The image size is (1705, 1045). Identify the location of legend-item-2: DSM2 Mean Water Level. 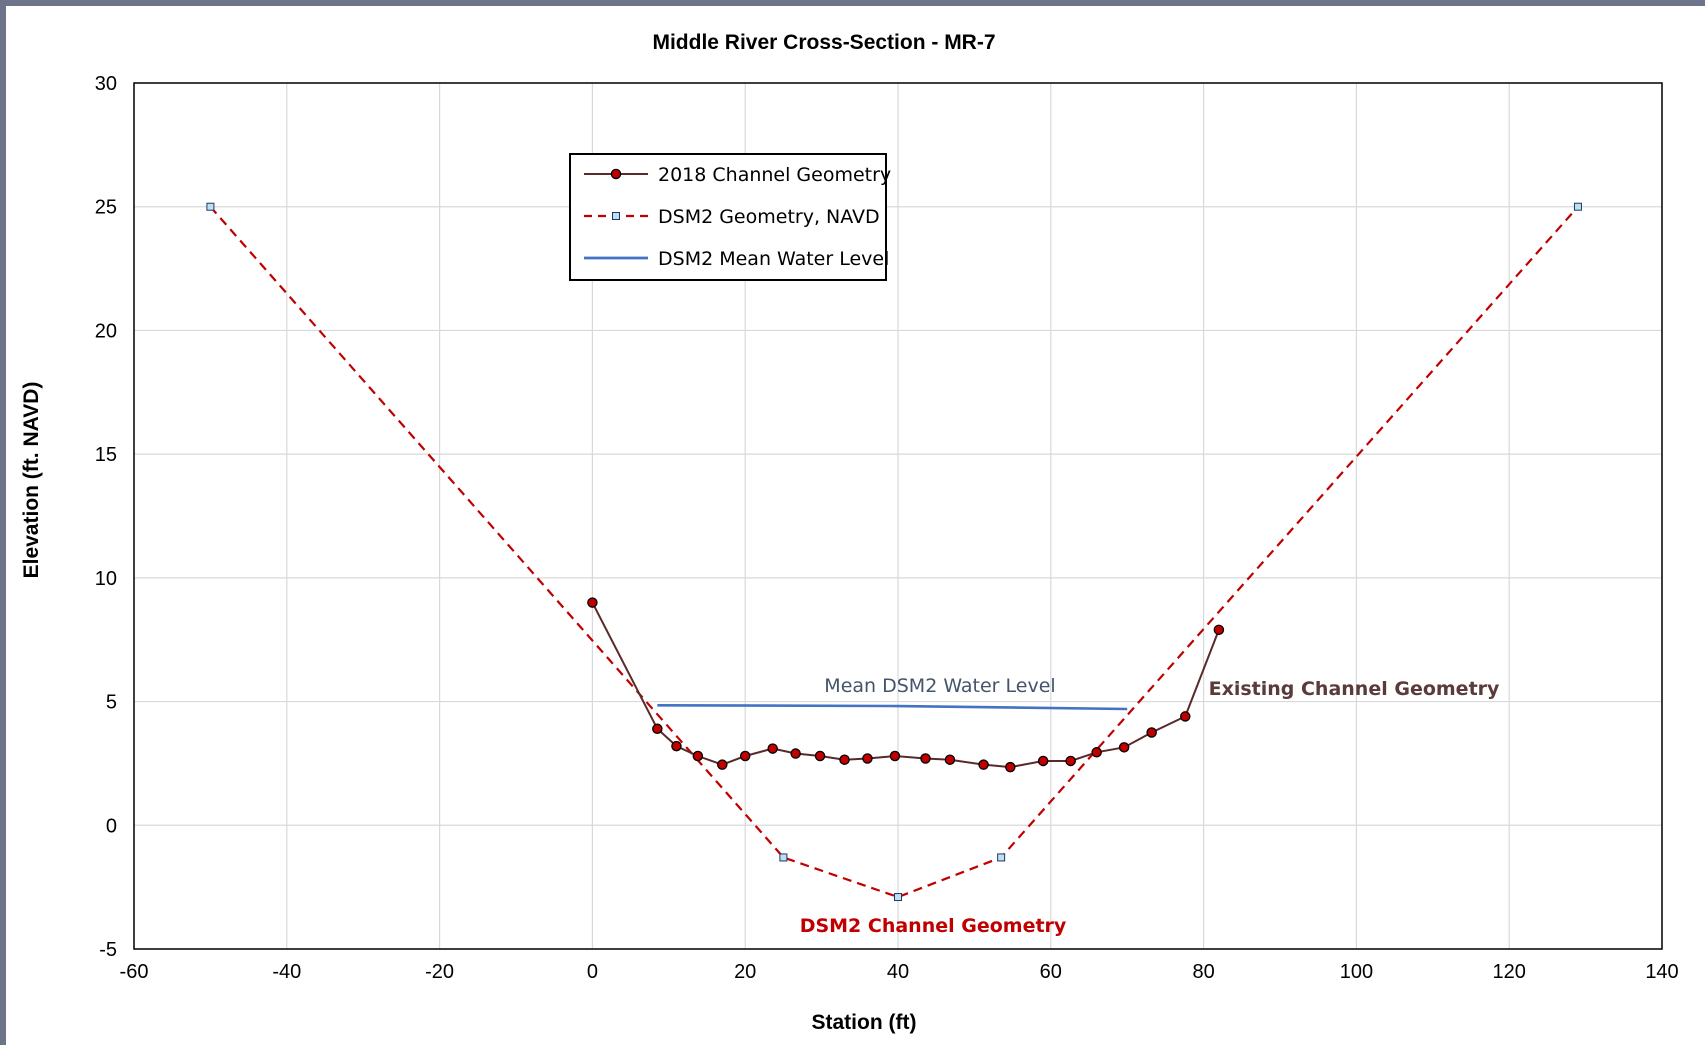
(736, 259).